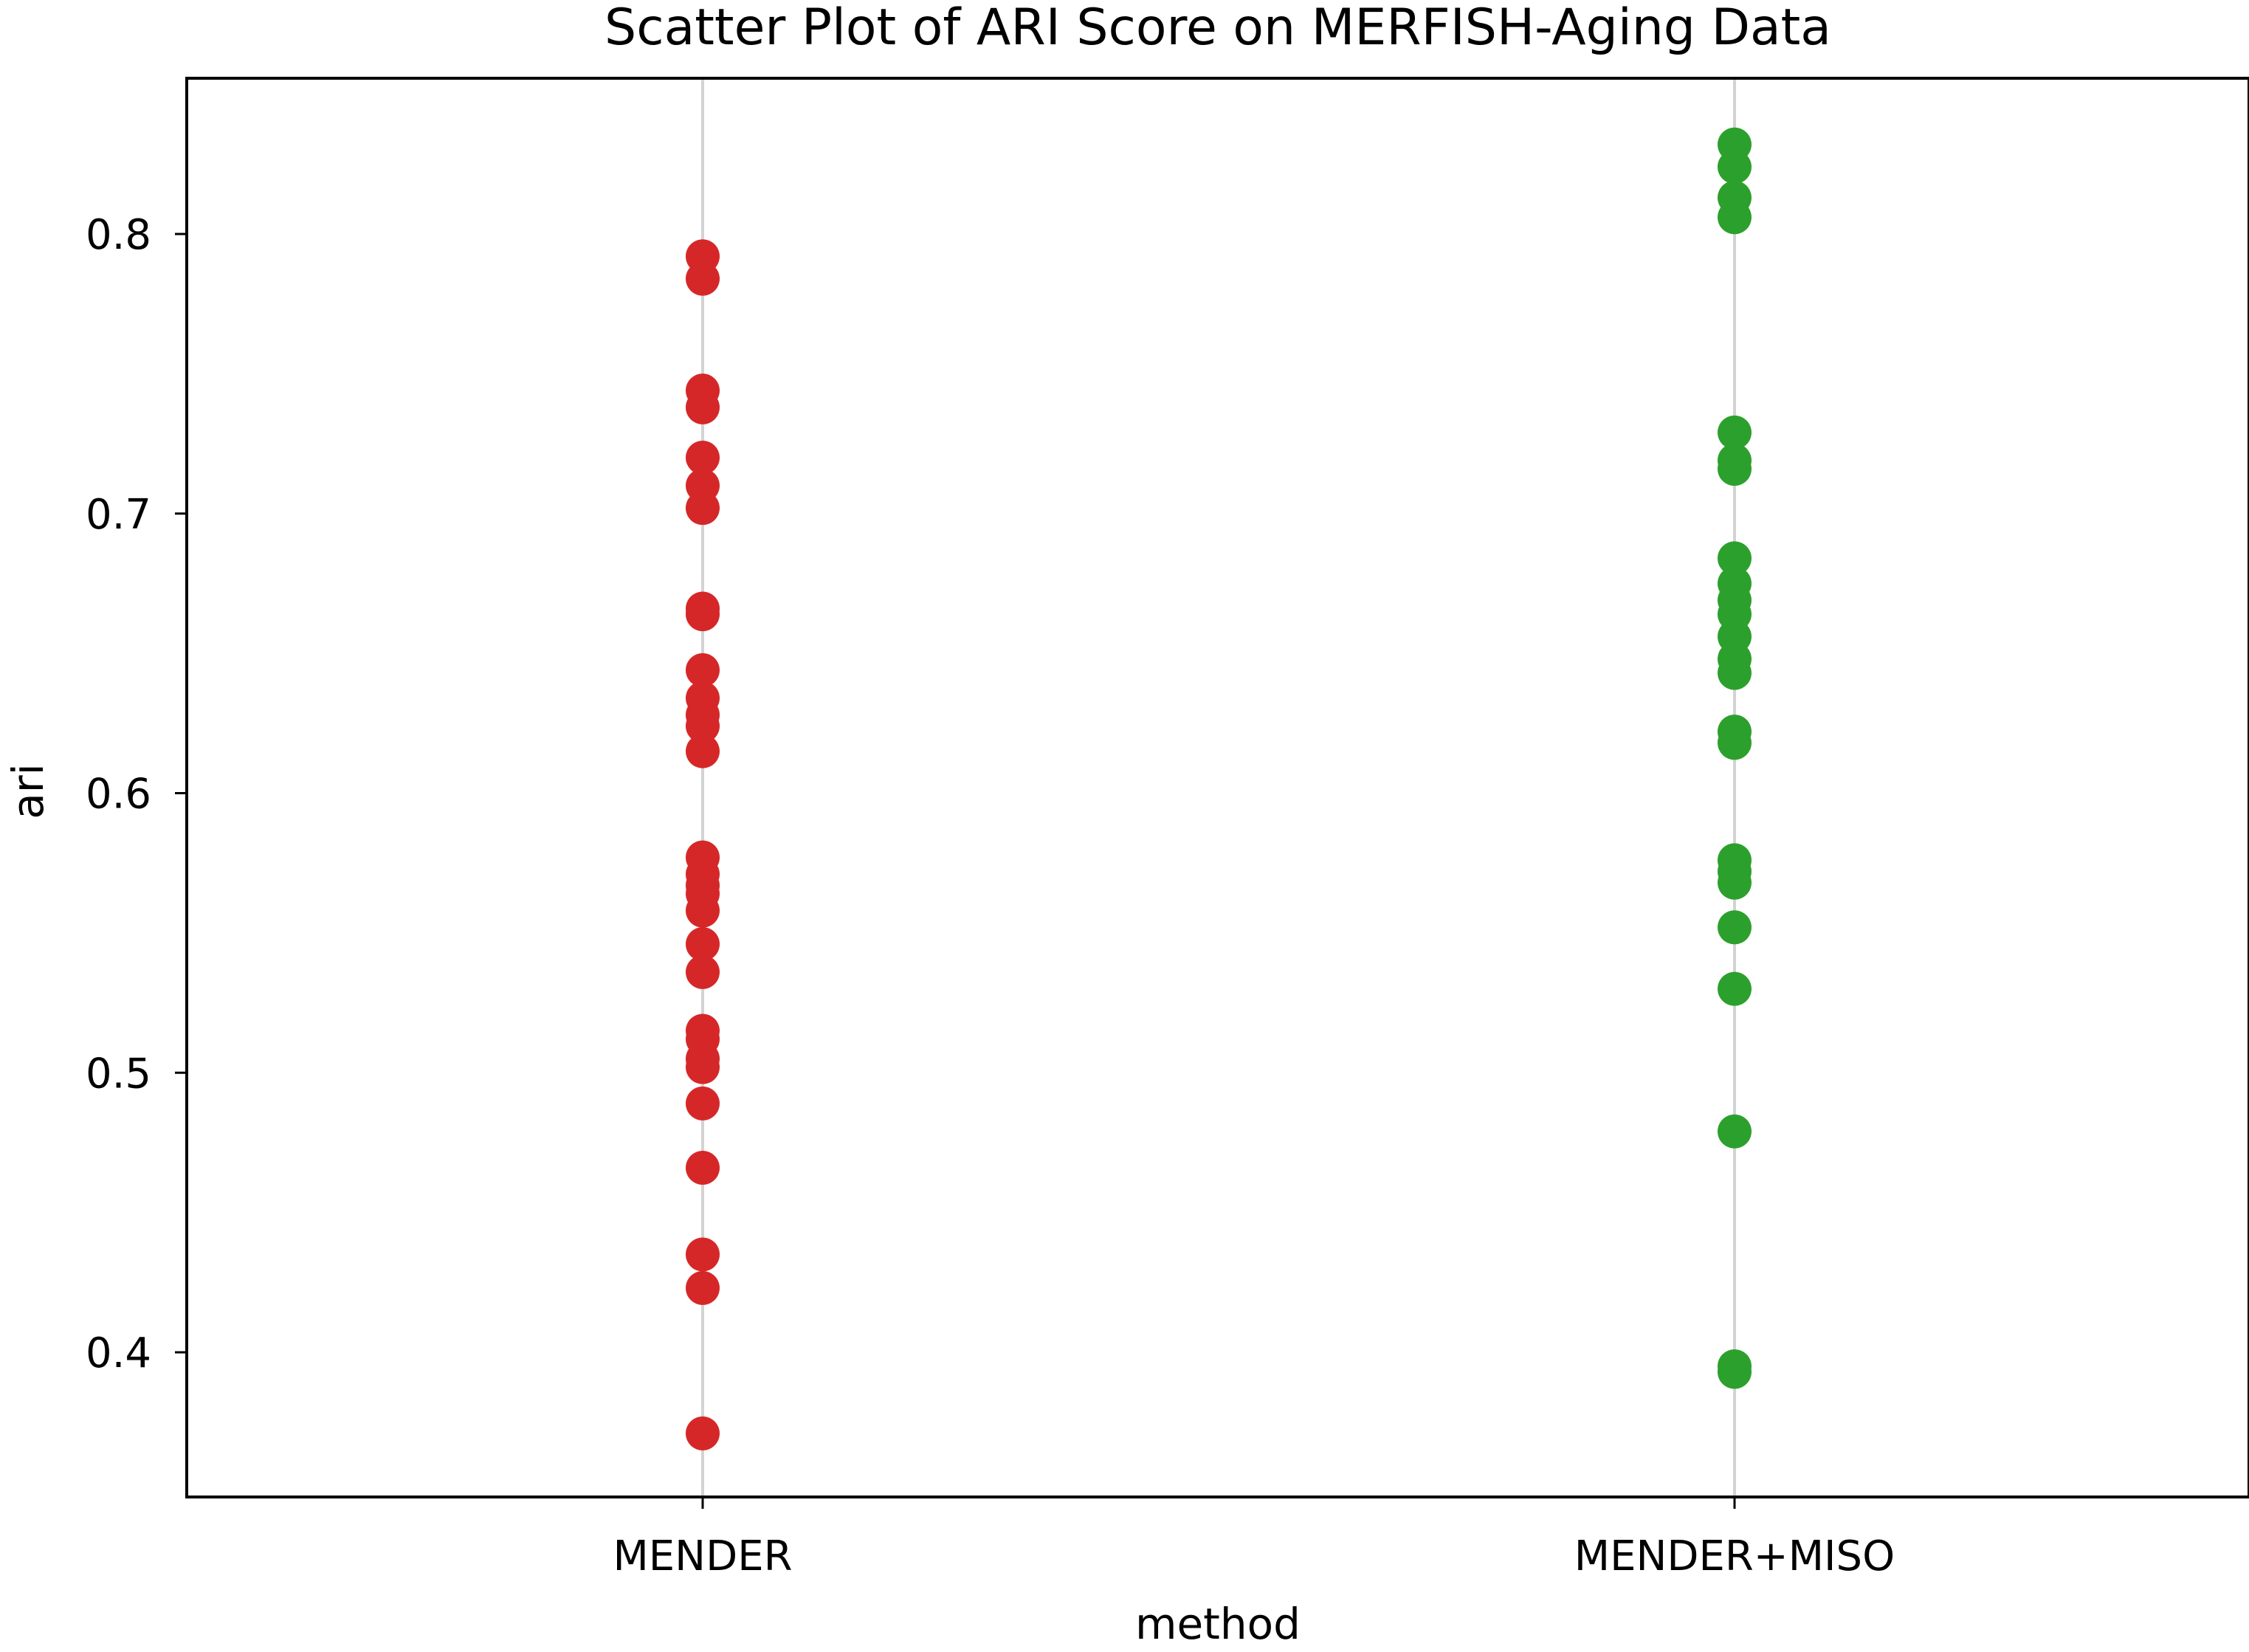 This screenshot has height=1652, width=2249. Describe the element at coordinates (1734, 1556) in the screenshot. I see `x-tick-label-mender-miso: MENDER+MISO` at that location.